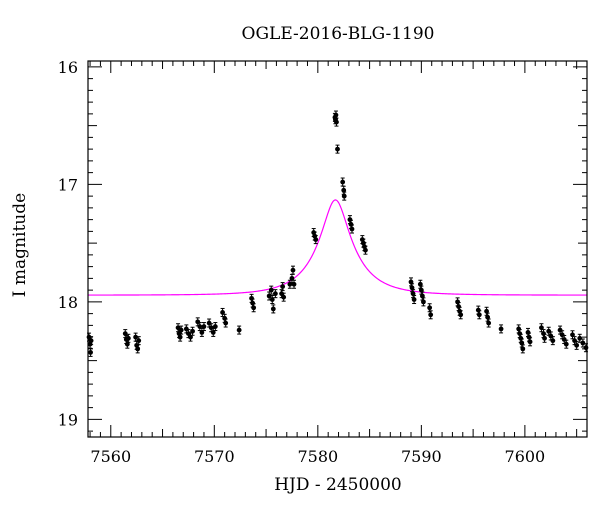  Describe the element at coordinates (20, 245) in the screenshot. I see `y-axis-label: I magnitude` at that location.